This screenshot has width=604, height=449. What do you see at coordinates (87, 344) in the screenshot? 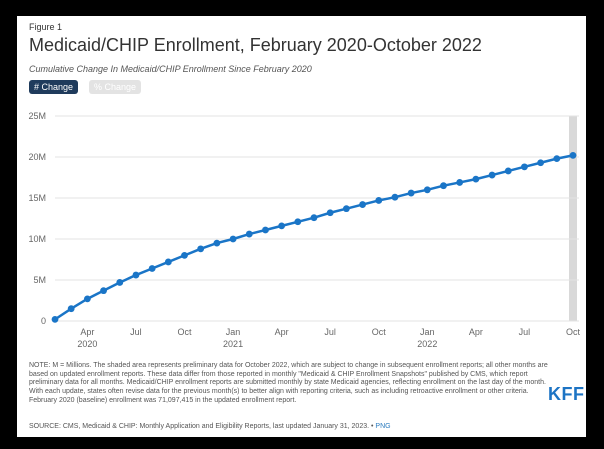
I see `x-tick-year-label: 2020` at bounding box center [87, 344].